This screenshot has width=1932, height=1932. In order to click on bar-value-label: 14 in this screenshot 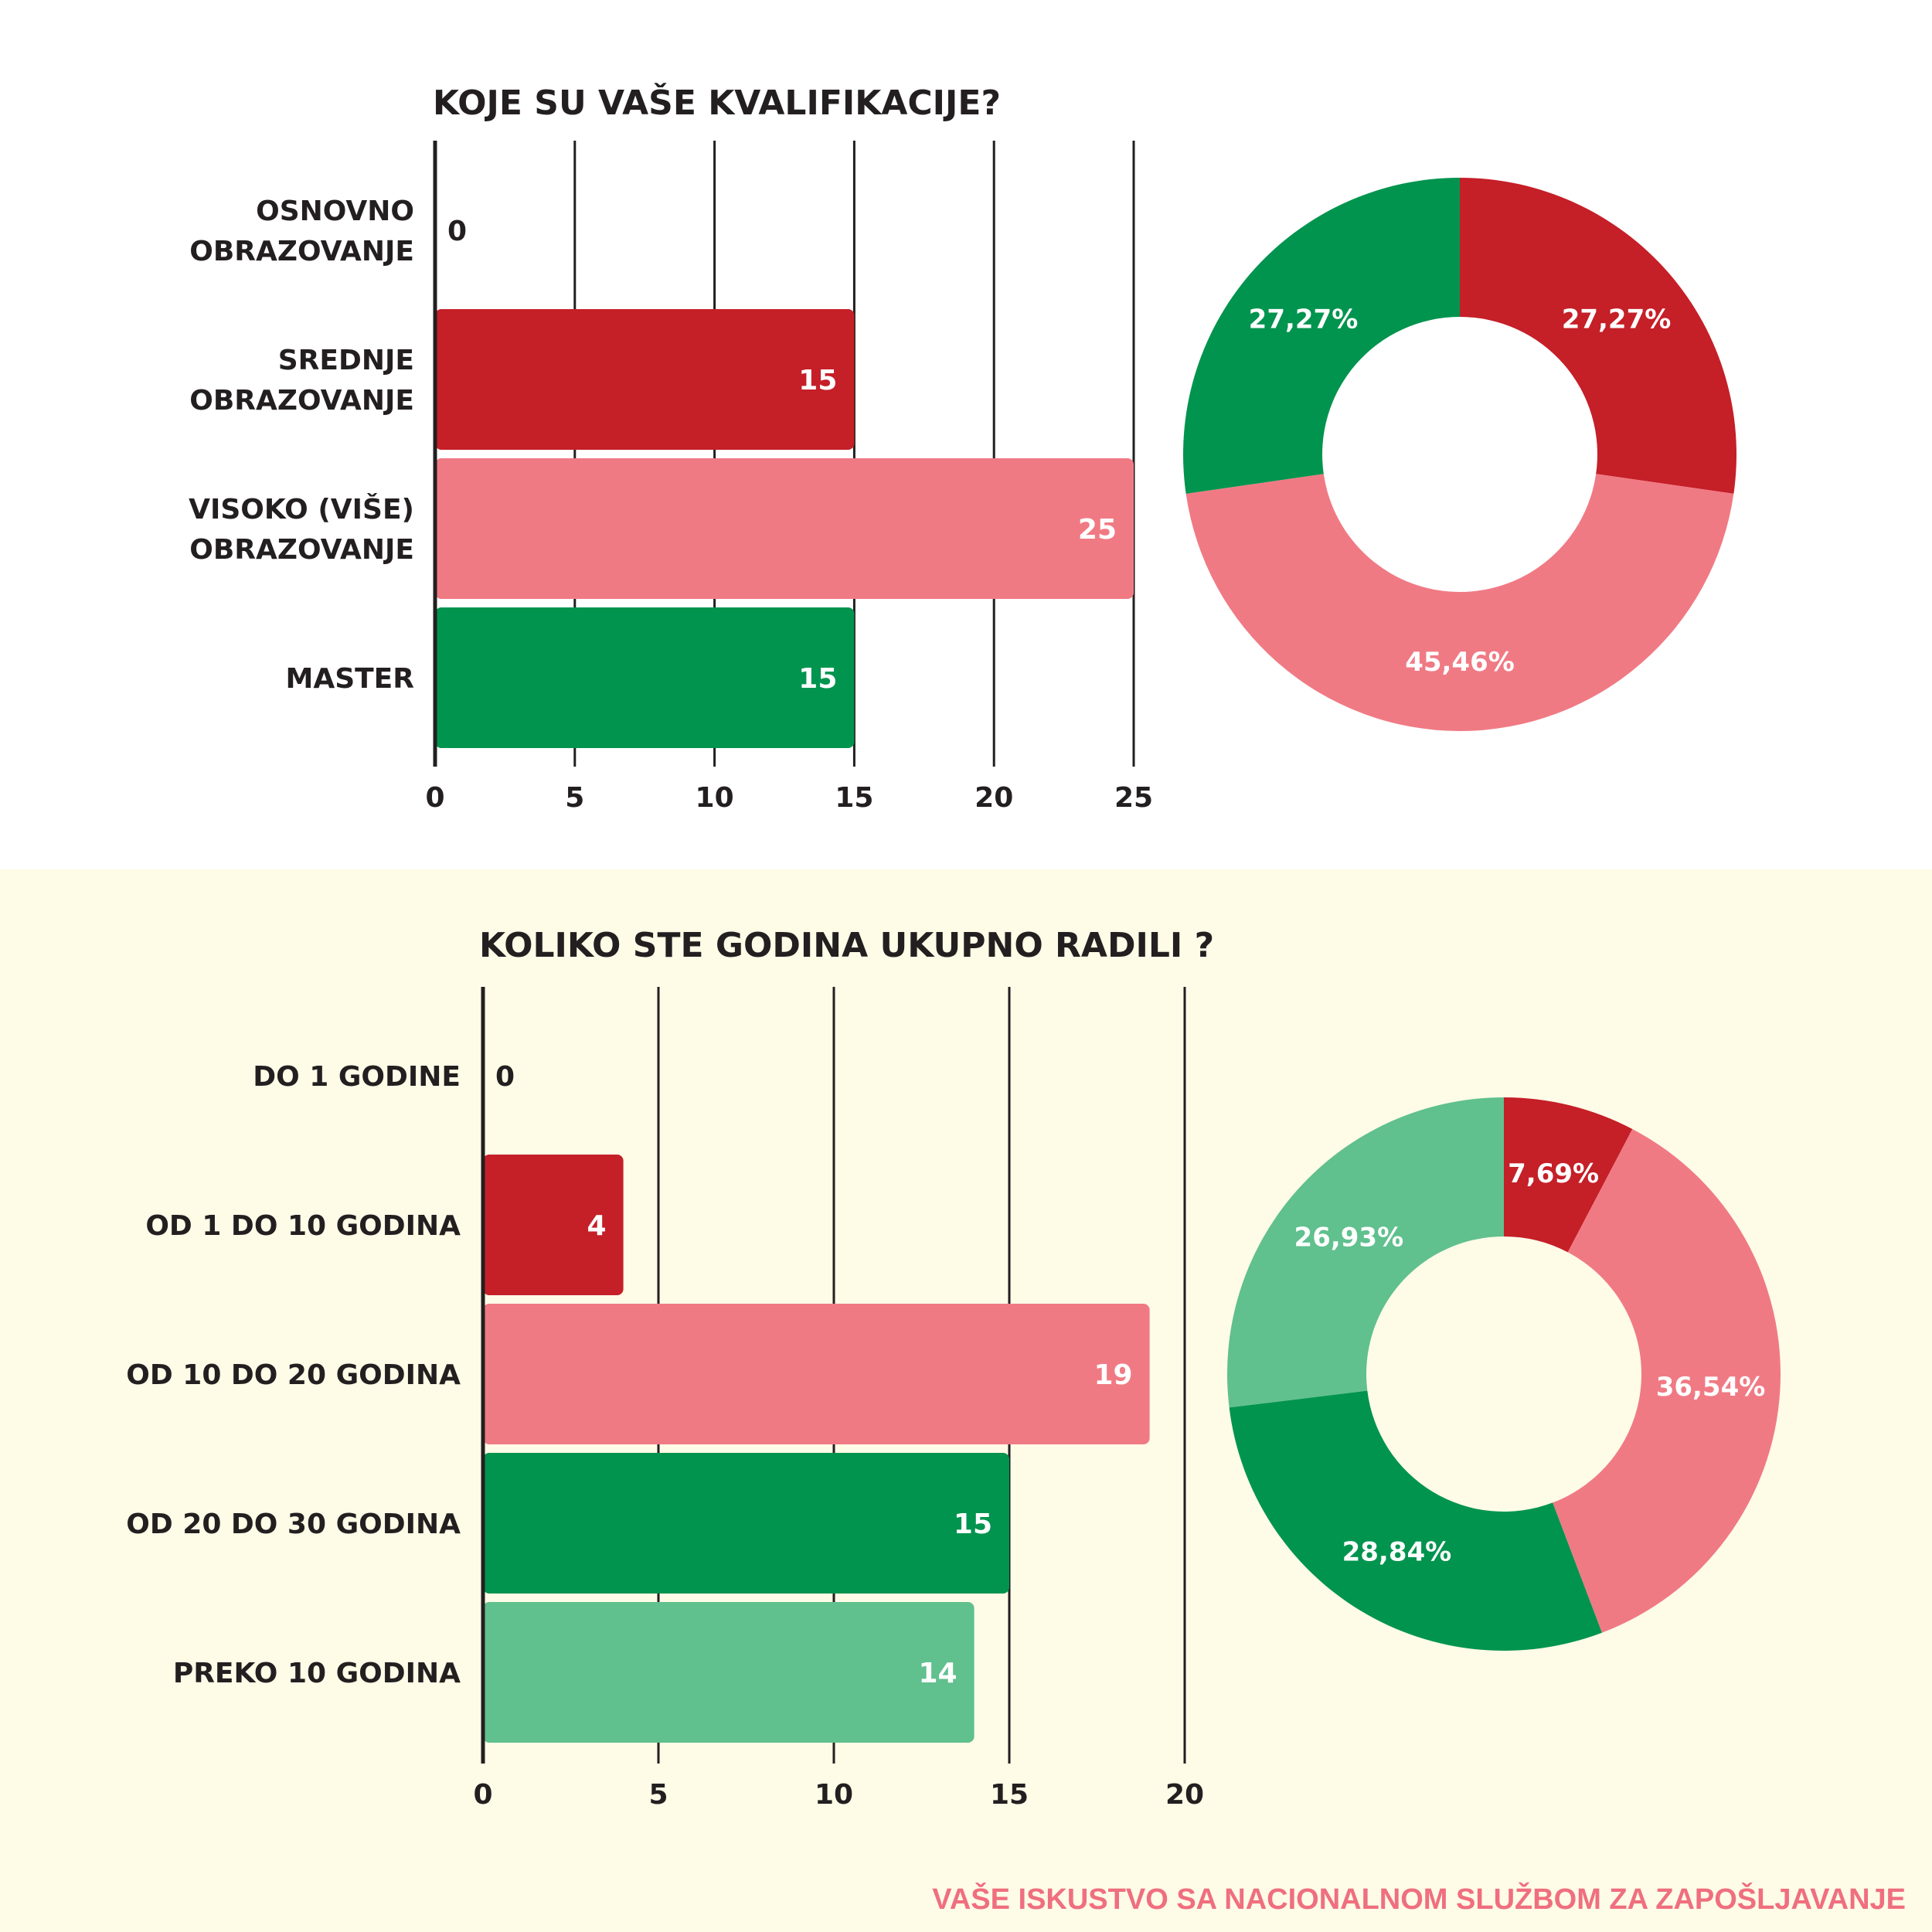, I will do `click(937, 1673)`.